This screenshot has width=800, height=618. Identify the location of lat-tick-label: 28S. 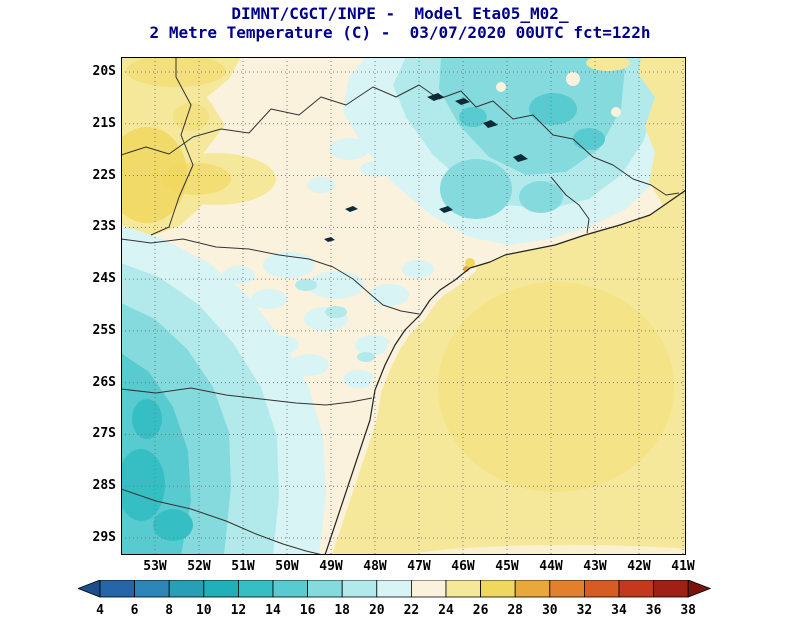
(104, 486).